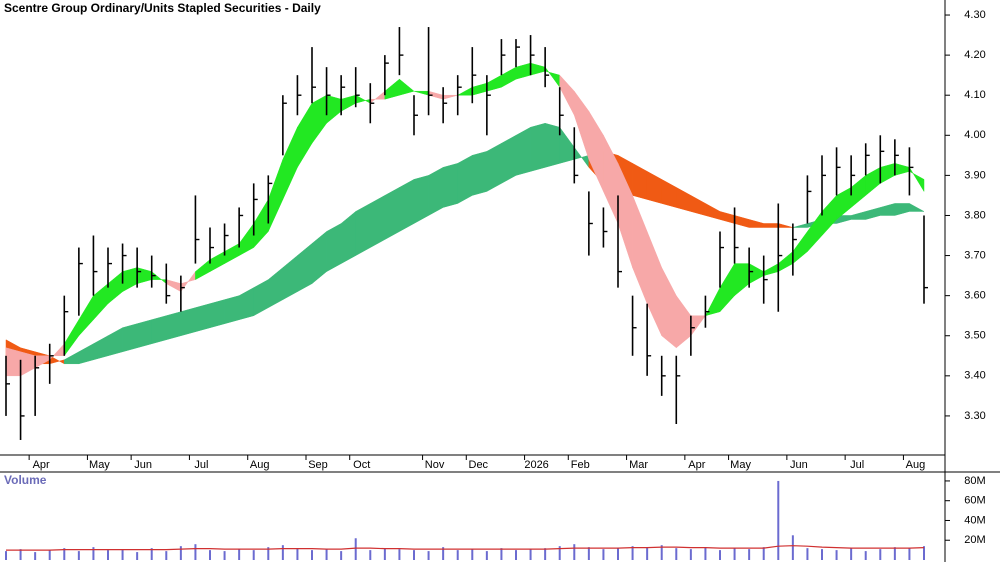 The height and width of the screenshot is (562, 1000). I want to click on volume-average, so click(465, 548).